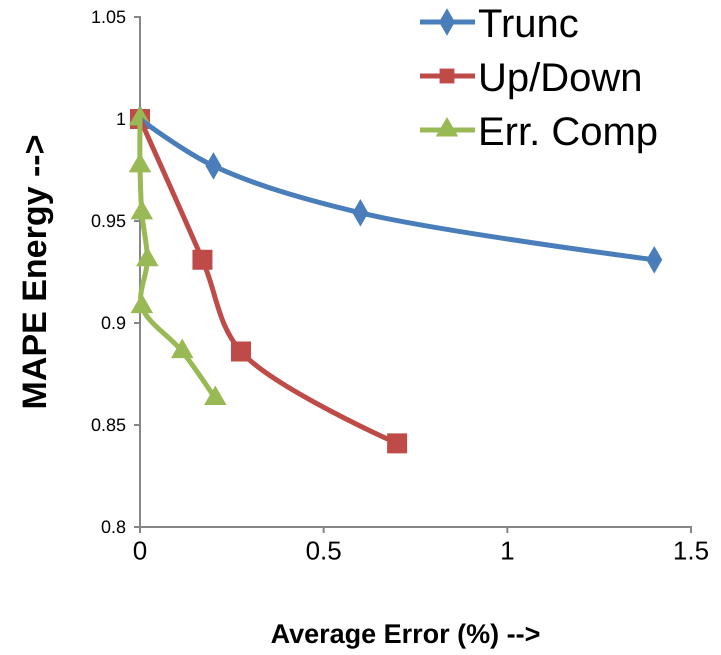 Image resolution: width=721 pixels, height=655 pixels. Describe the element at coordinates (140, 550) in the screenshot. I see `x-tick-label: 0` at that location.